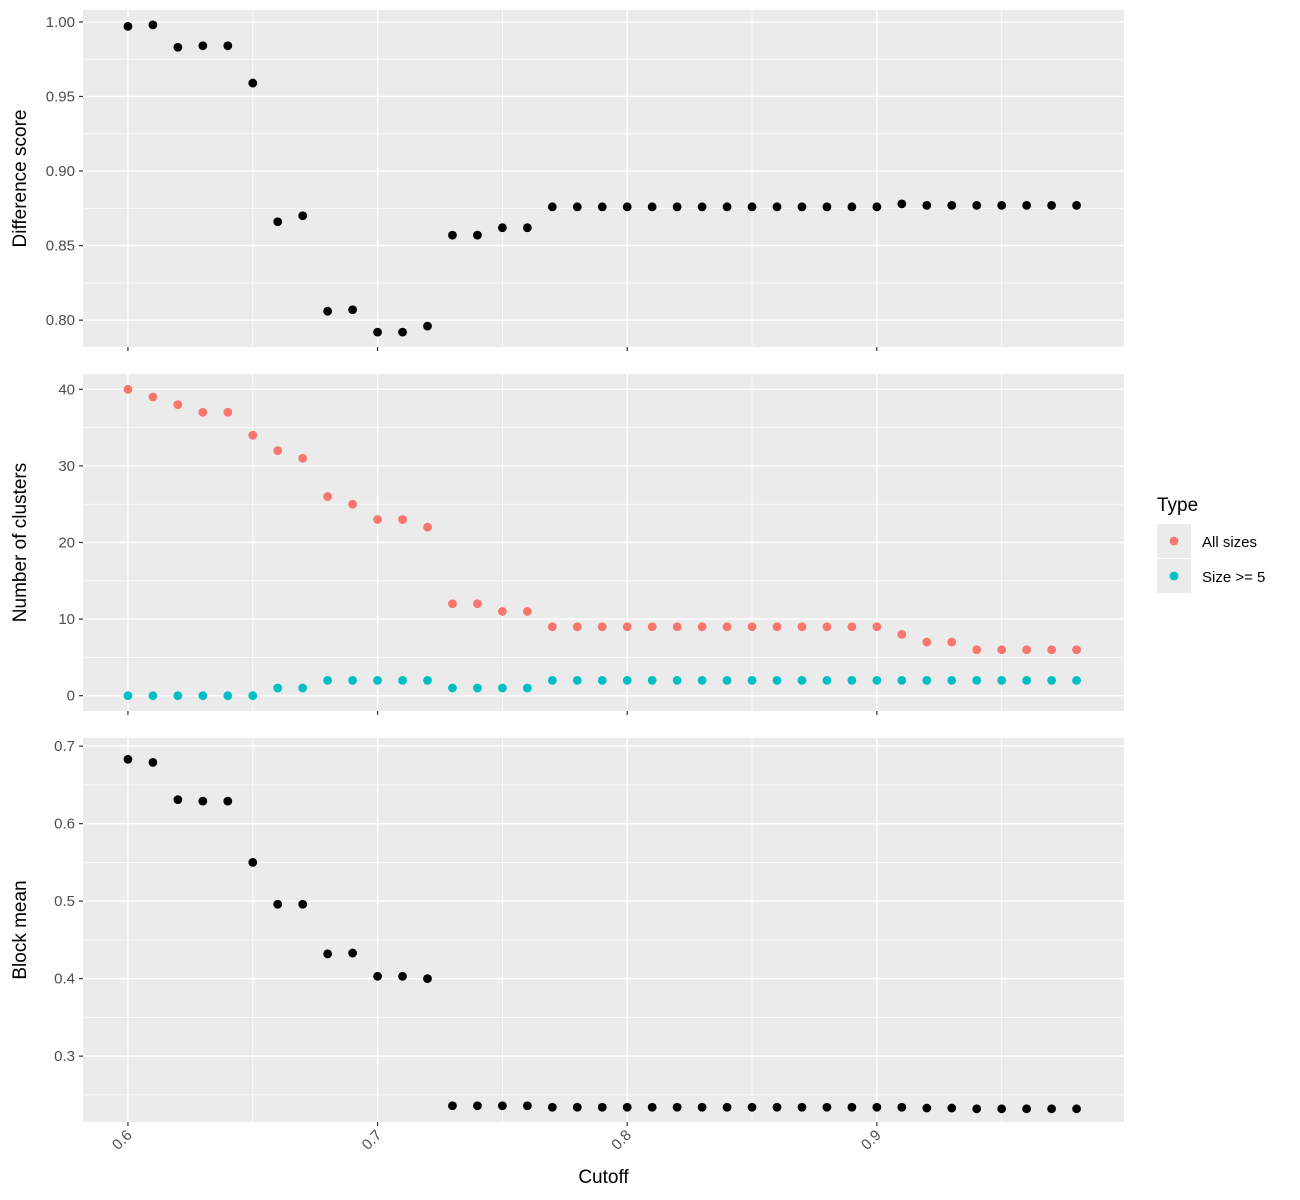 The width and height of the screenshot is (1300, 1200). I want to click on y-tick-label: 0.80, so click(60, 320).